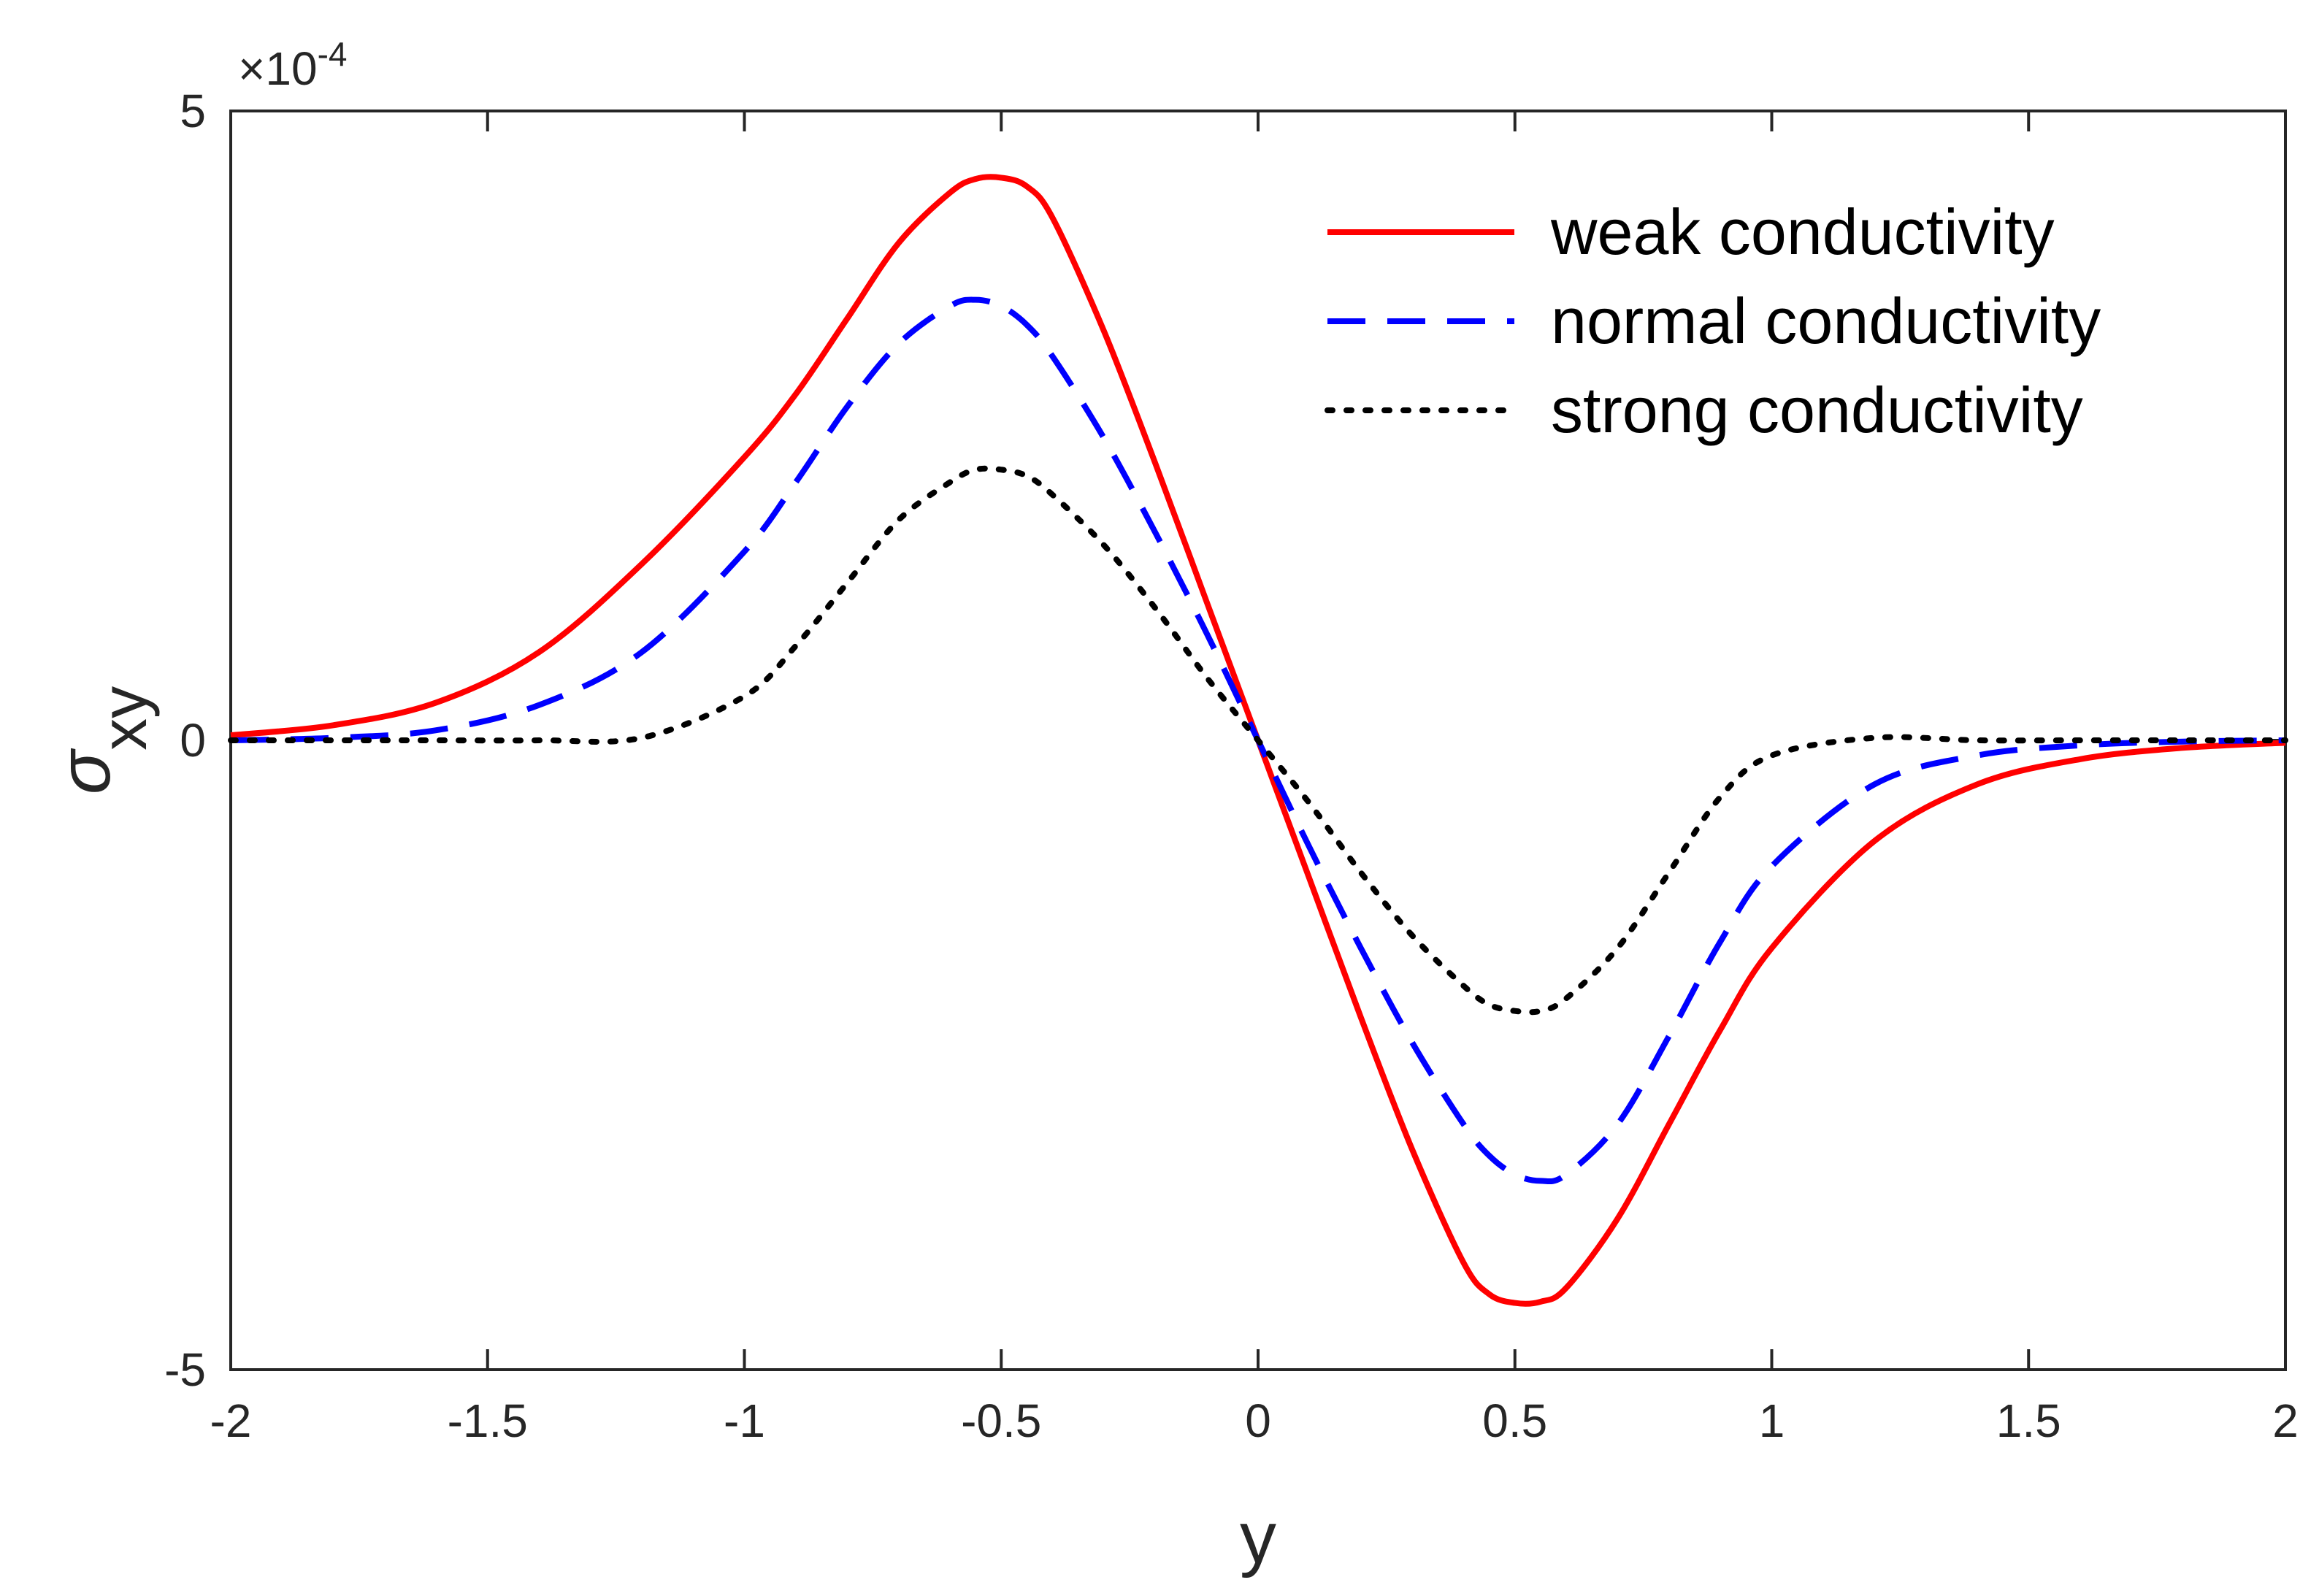  I want to click on exponent-multiplier: ×10, so click(278, 68).